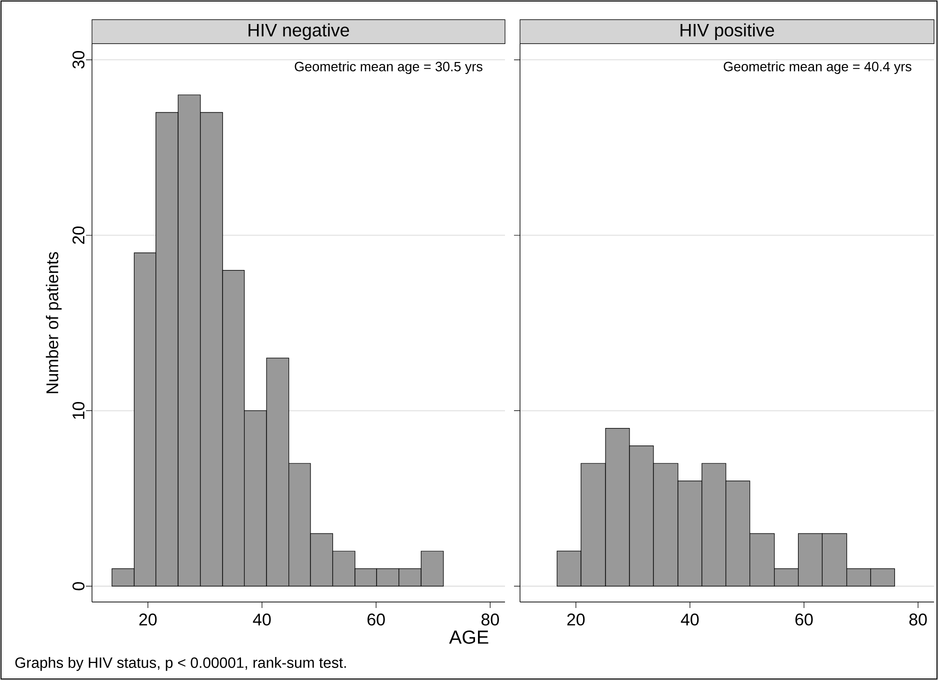 The image size is (938, 680). Describe the element at coordinates (818, 67) in the screenshot. I see `annotation: Geometric mean age = 40.4 yrs` at that location.